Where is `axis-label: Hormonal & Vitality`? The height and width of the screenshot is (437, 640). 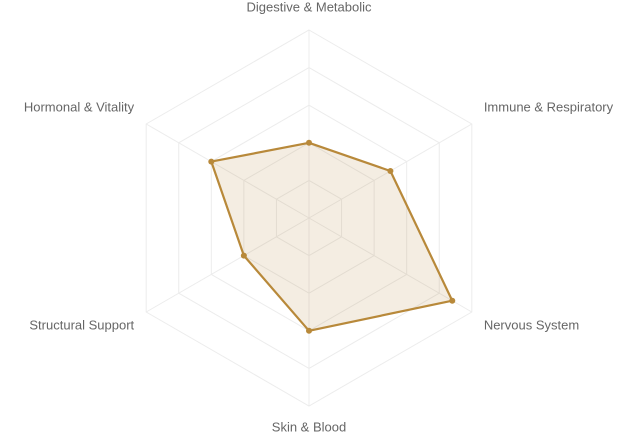 axis-label: Hormonal & Vitality is located at coordinates (79, 106).